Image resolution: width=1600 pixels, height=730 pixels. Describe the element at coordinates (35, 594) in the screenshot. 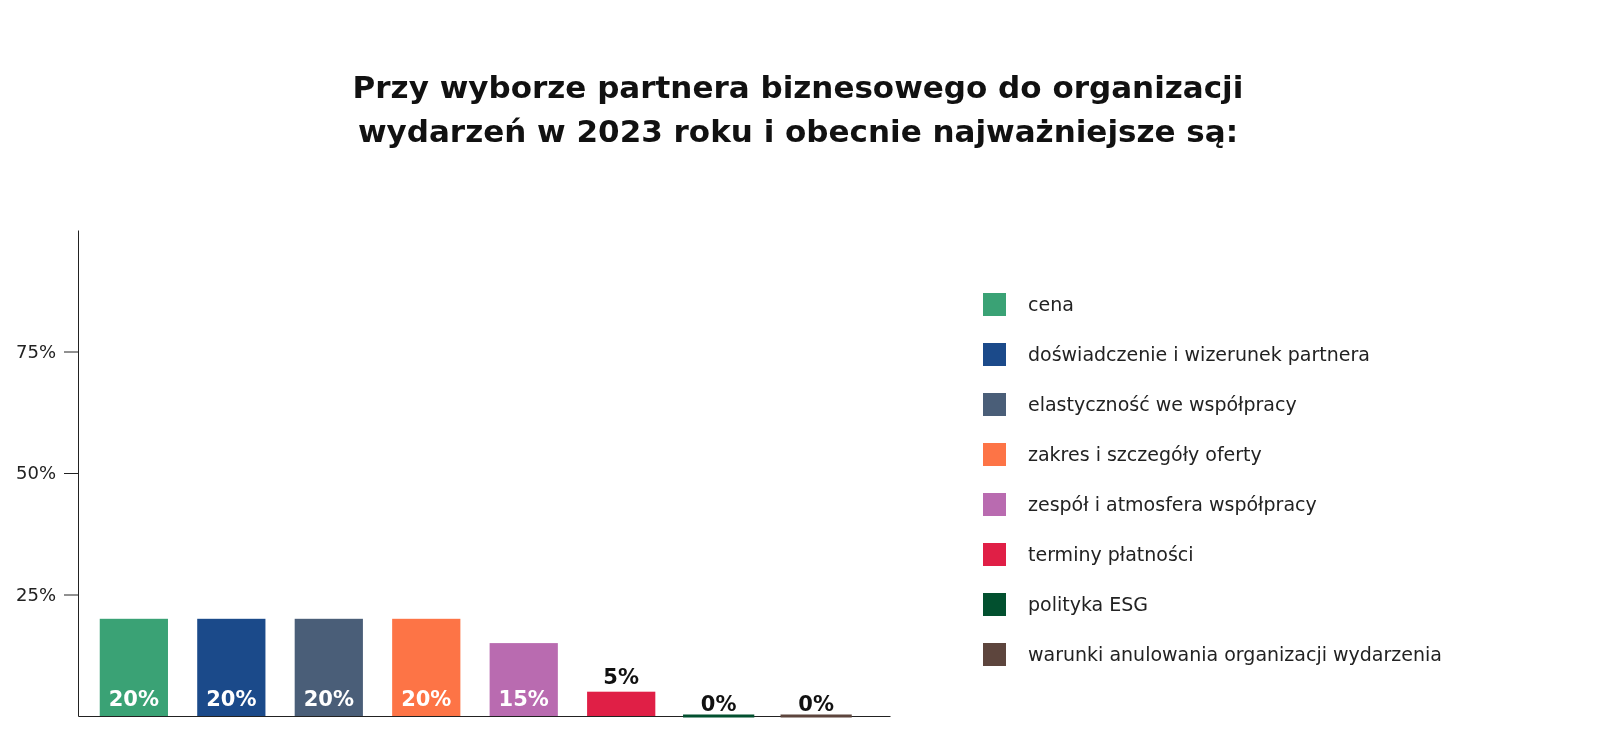

I see `y-tick-label: 25%` at that location.